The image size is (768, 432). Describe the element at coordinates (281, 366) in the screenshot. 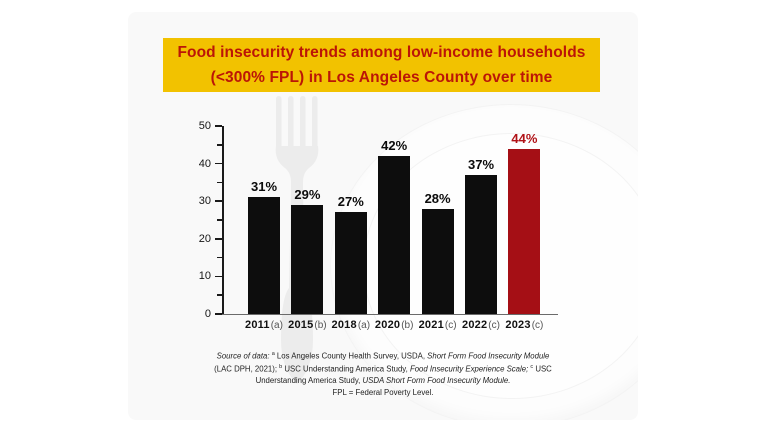

I see `source-sup-b: b` at that location.